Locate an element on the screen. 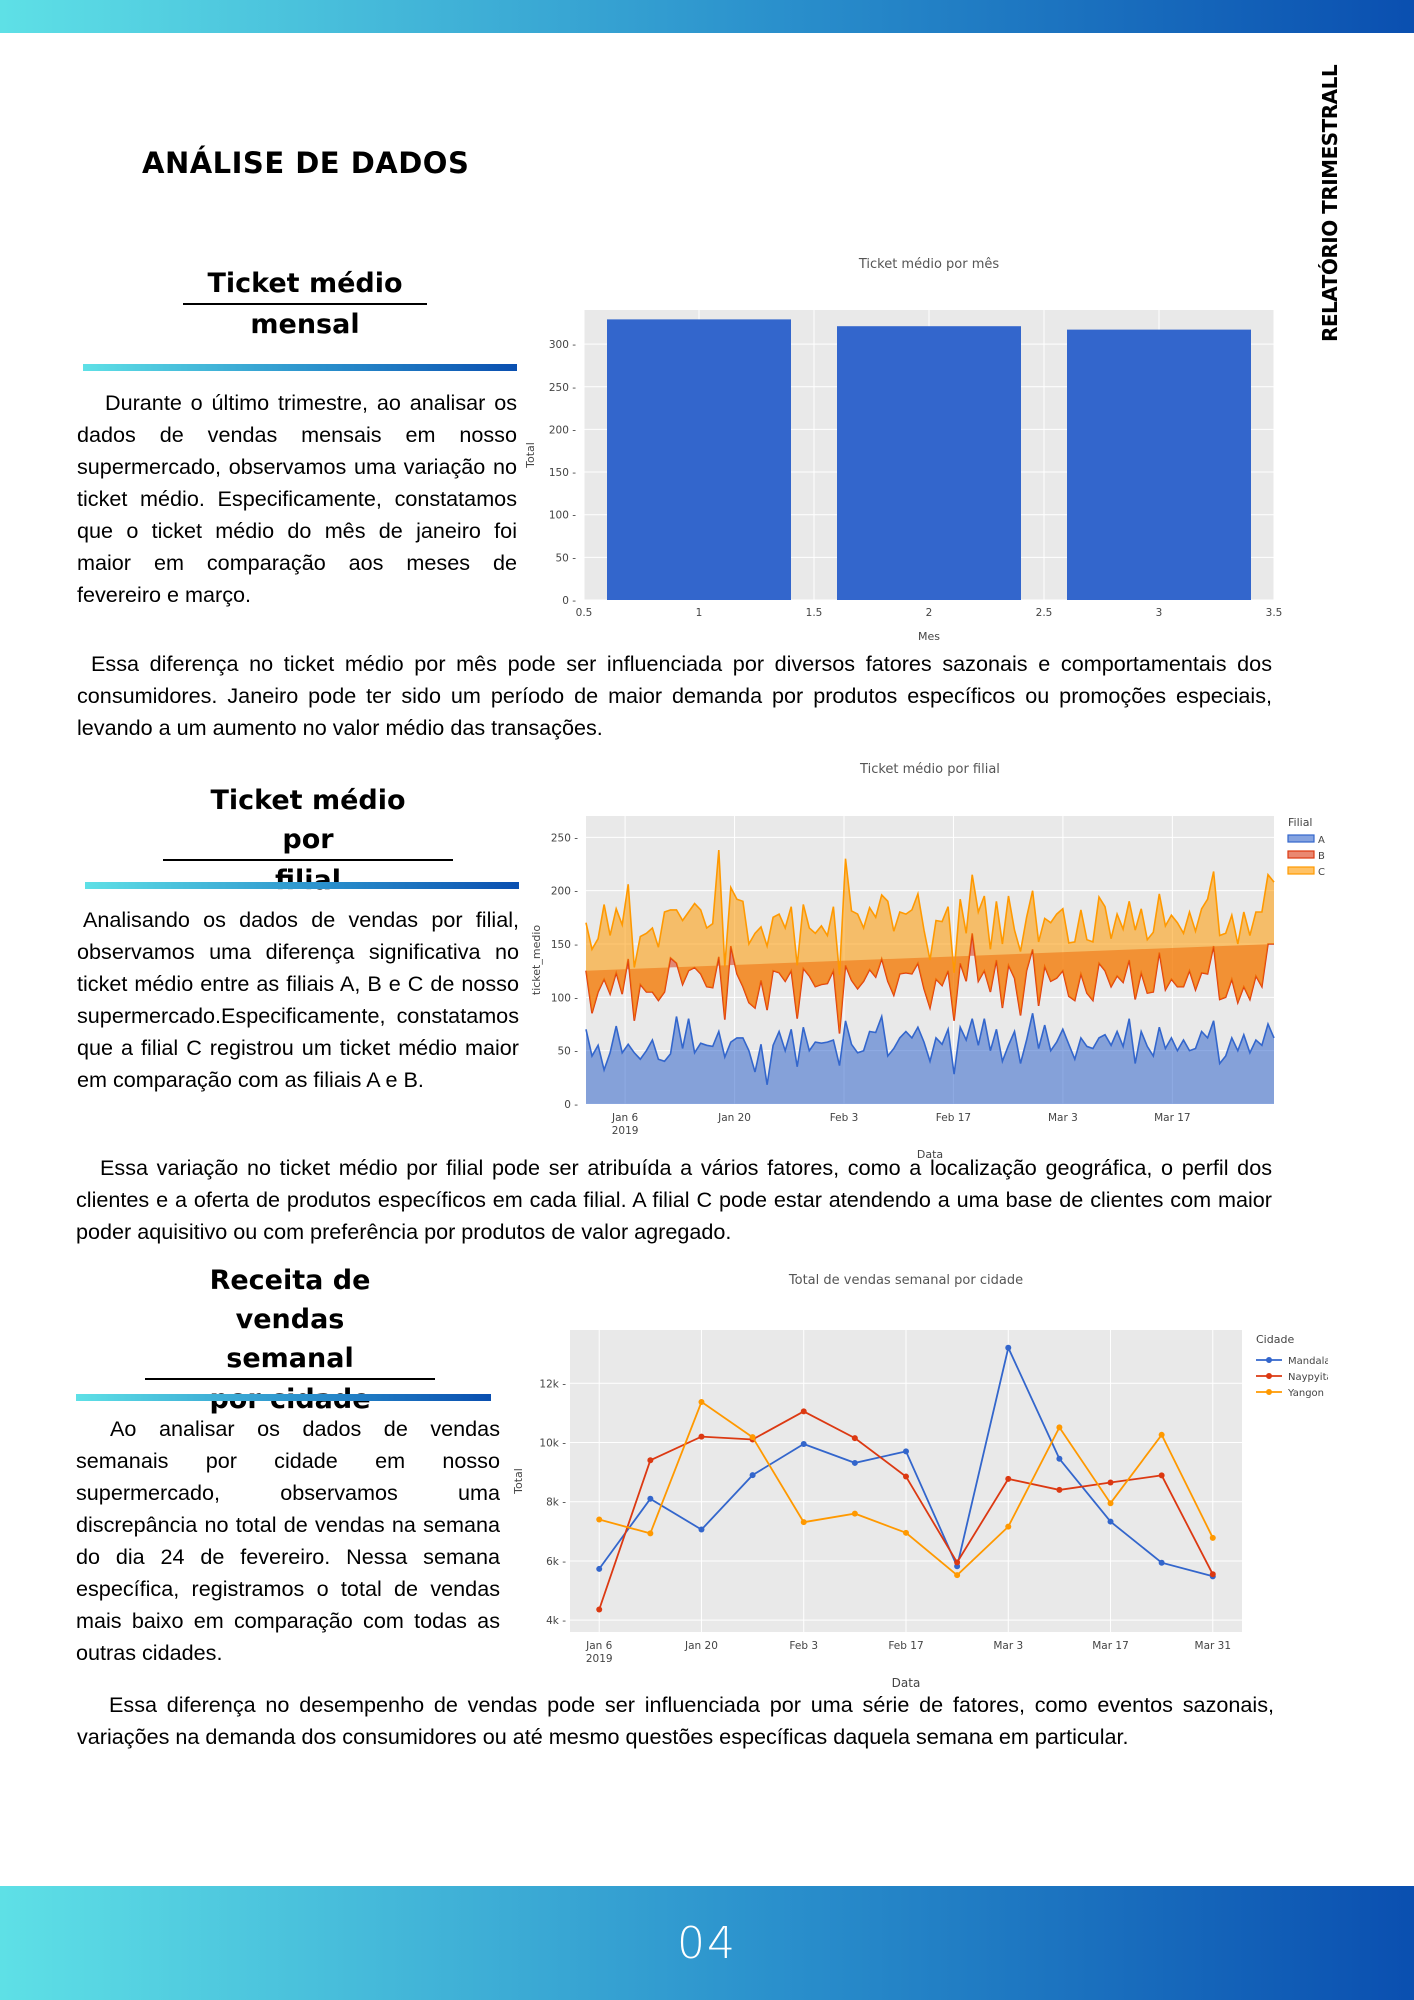 The image size is (1414, 2000). section-title-line: Ticket médio por is located at coordinates (308, 821).